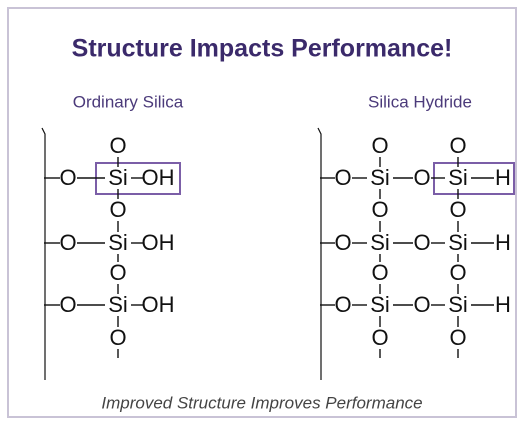  What do you see at coordinates (128, 101) in the screenshot?
I see `left-label: Ordinary Silica` at bounding box center [128, 101].